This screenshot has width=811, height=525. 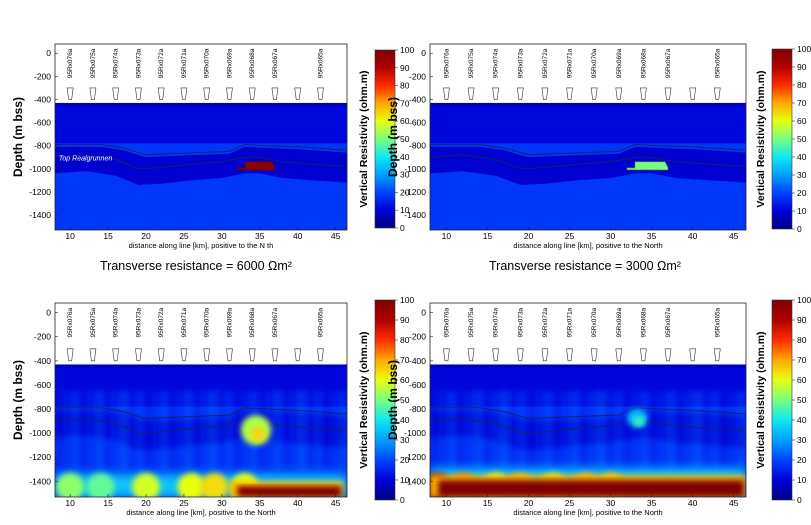 I want to click on seafloor-layer, so click(x=201, y=366).